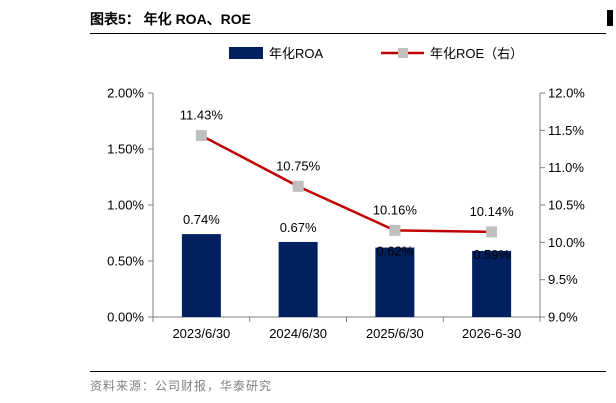 The width and height of the screenshot is (616, 403). What do you see at coordinates (492, 211) in the screenshot?
I see `roe-data-label: 10.14%` at bounding box center [492, 211].